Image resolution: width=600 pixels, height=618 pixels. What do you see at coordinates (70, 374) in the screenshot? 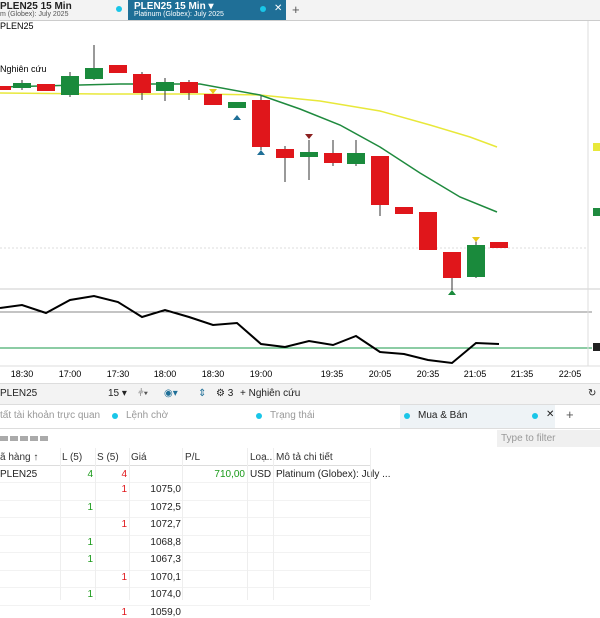
I see `time-label: 17:00` at bounding box center [70, 374].